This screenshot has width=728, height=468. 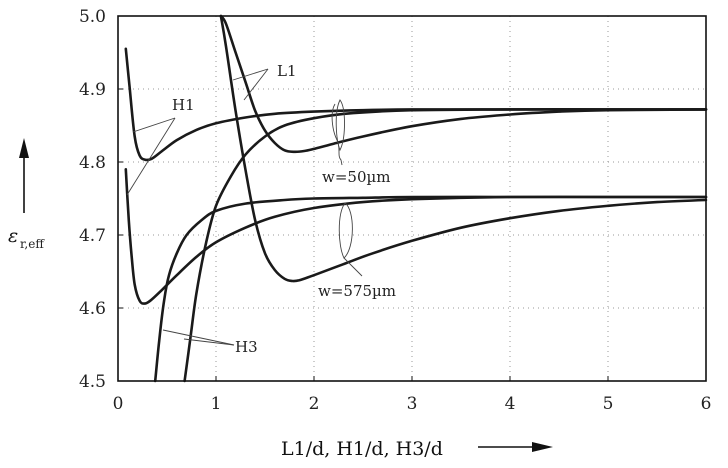 I want to click on h1-label: H1, so click(x=183, y=105).